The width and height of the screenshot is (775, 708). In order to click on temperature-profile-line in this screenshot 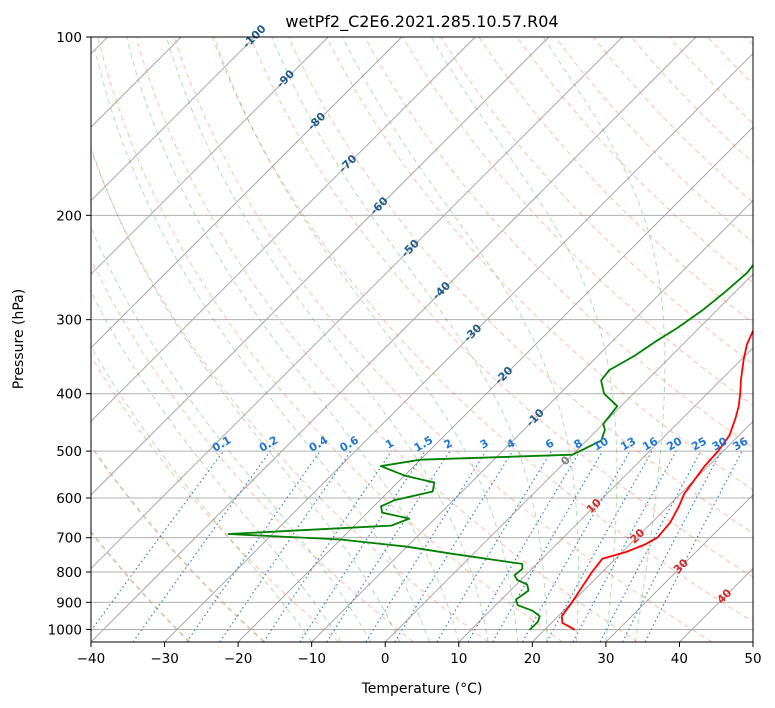, I will do `click(656, 479)`.